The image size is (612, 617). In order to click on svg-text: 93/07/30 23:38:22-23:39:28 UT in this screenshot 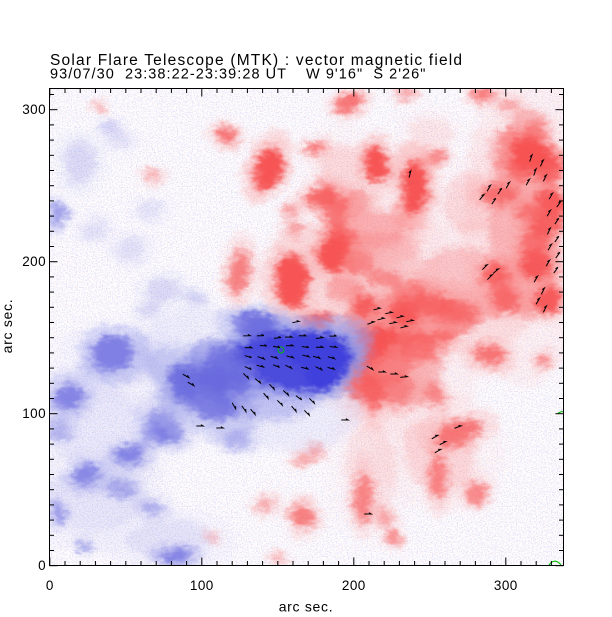, I will do `click(168, 75)`.